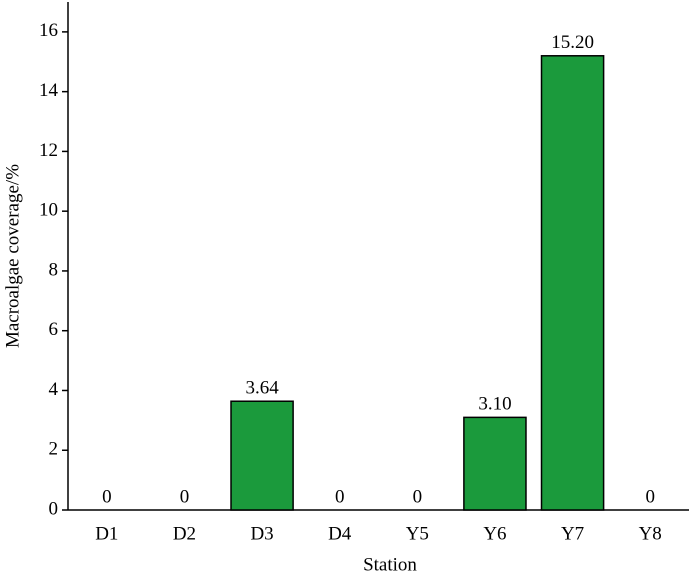  Describe the element at coordinates (12, 256) in the screenshot. I see `y-axis-label: Macroalgae coverage/%` at that location.